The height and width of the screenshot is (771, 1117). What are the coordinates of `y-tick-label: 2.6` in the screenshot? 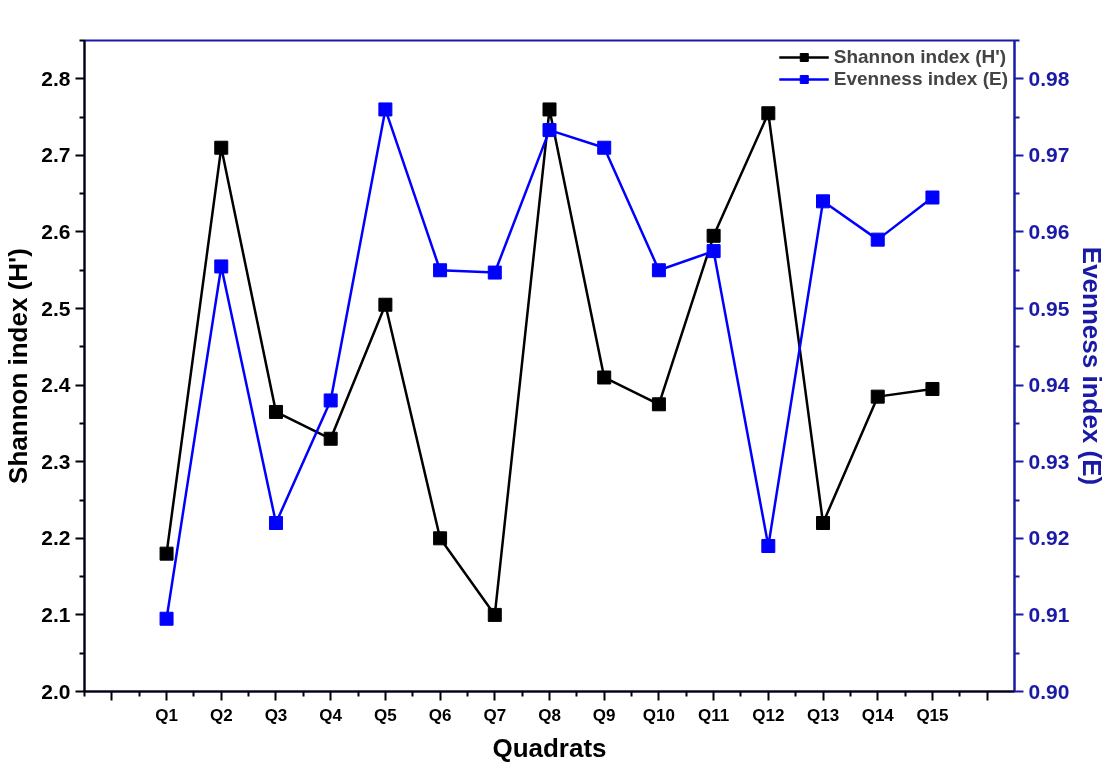 It's located at (56, 231).